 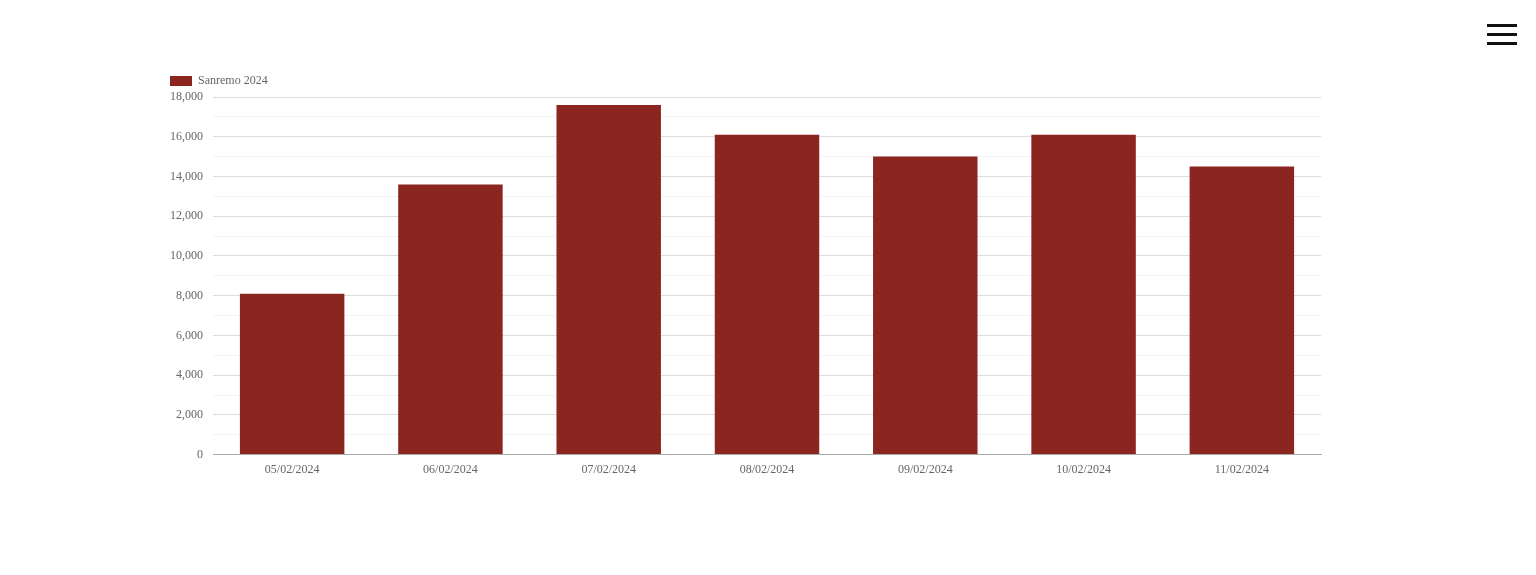 What do you see at coordinates (1241, 468) in the screenshot?
I see `x-tick-label: 11/02/2024` at bounding box center [1241, 468].